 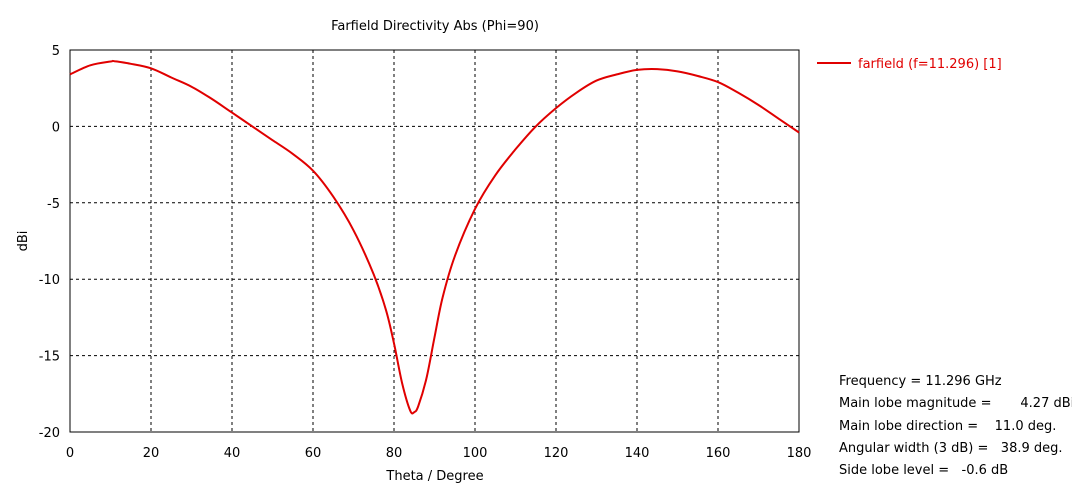 What do you see at coordinates (49, 280) in the screenshot?
I see `y-tick-label--10: -10` at bounding box center [49, 280].